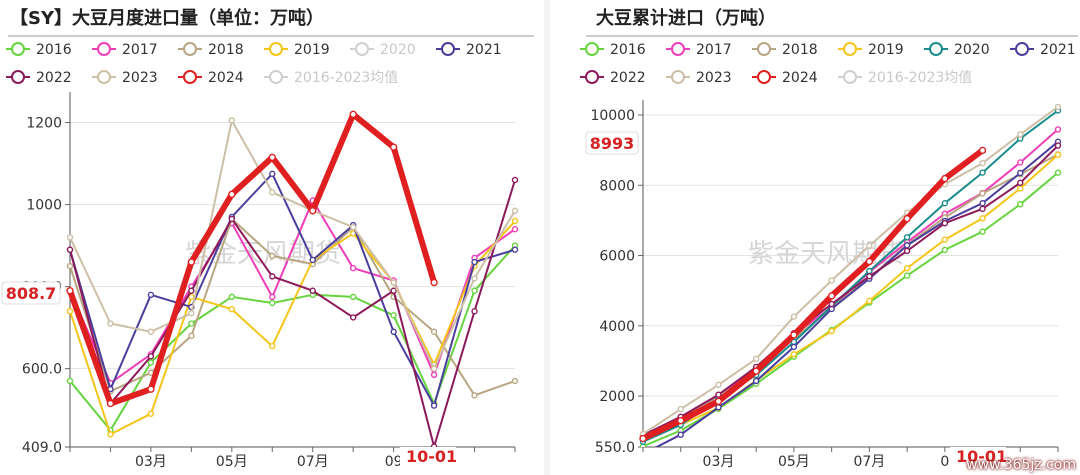 Image resolution: width=1080 pixels, height=475 pixels. I want to click on legend-item-2017: 2017, so click(125, 50).